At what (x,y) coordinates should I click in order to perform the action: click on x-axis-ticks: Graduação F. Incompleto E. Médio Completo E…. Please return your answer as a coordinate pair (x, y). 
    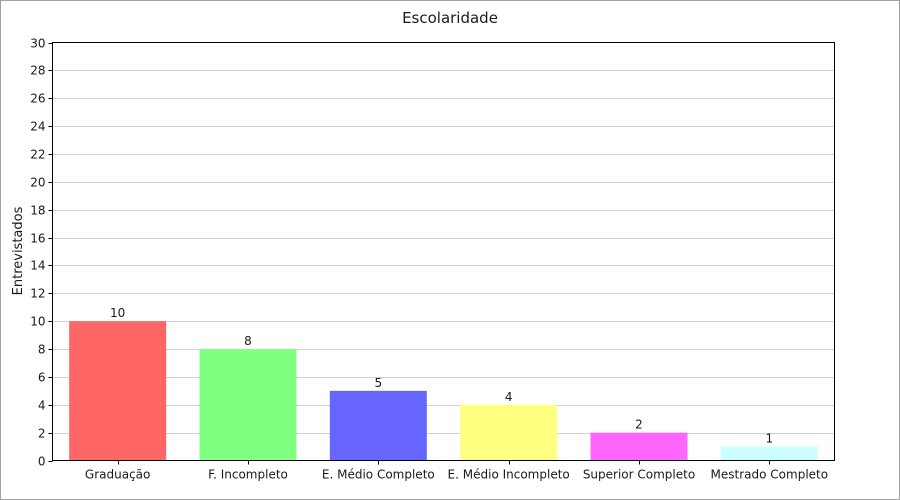
    Looking at the image, I should click on (457, 471).